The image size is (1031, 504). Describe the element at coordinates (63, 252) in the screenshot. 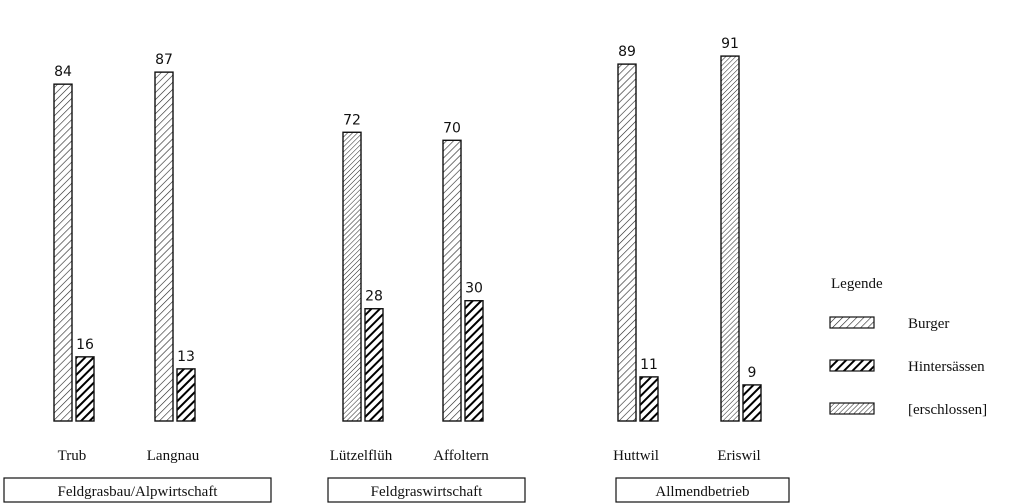

I see `bar-burger-trub` at that location.